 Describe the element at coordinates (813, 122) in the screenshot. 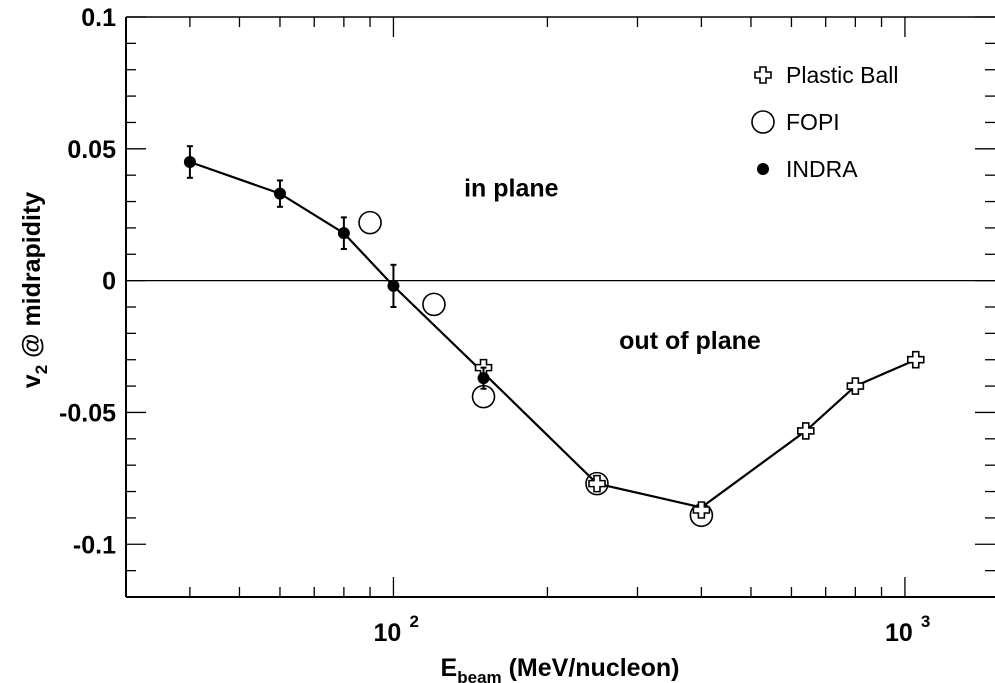

I see `legend-label: FOPI` at that location.